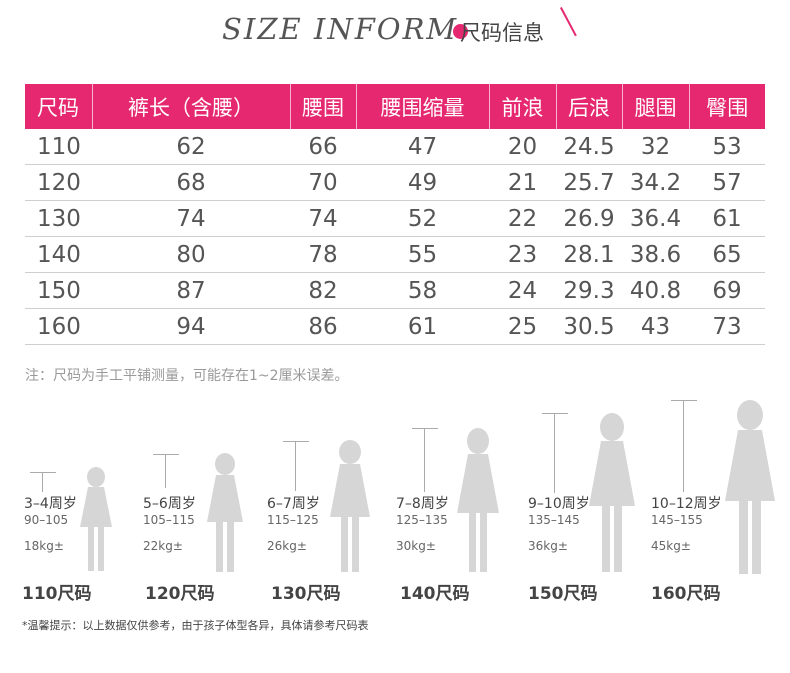 This screenshot has height=673, width=790. I want to click on age-range: 9–10周岁, so click(559, 504).